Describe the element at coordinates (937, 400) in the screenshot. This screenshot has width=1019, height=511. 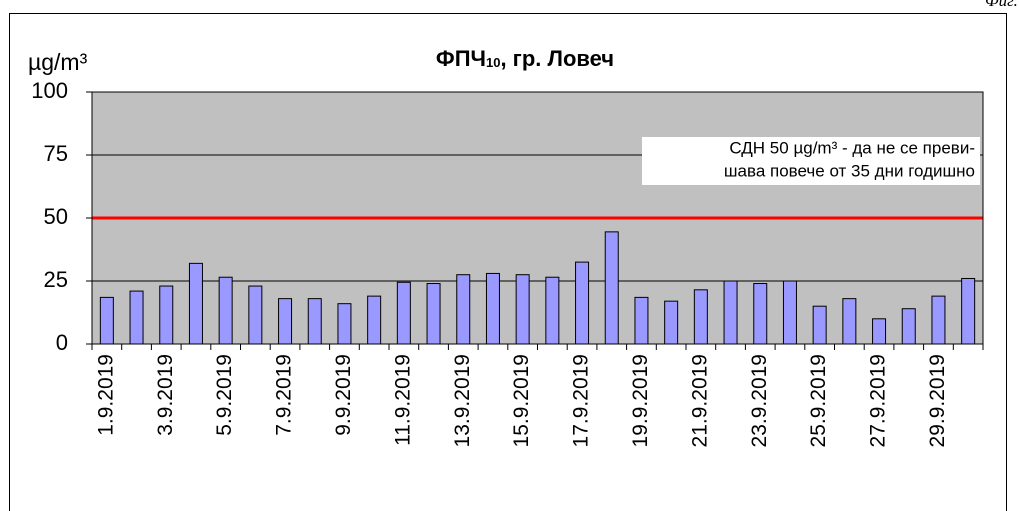
I see `x-tick-label: 29.9.2019` at that location.